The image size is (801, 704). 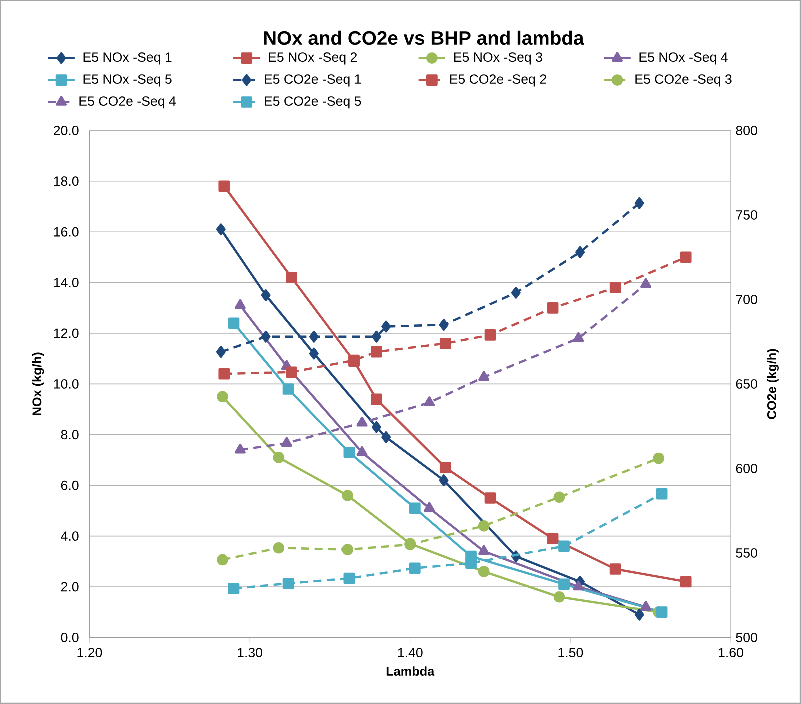 What do you see at coordinates (38, 384) in the screenshot?
I see `y-axis-title: NOx (kg/h)` at bounding box center [38, 384].